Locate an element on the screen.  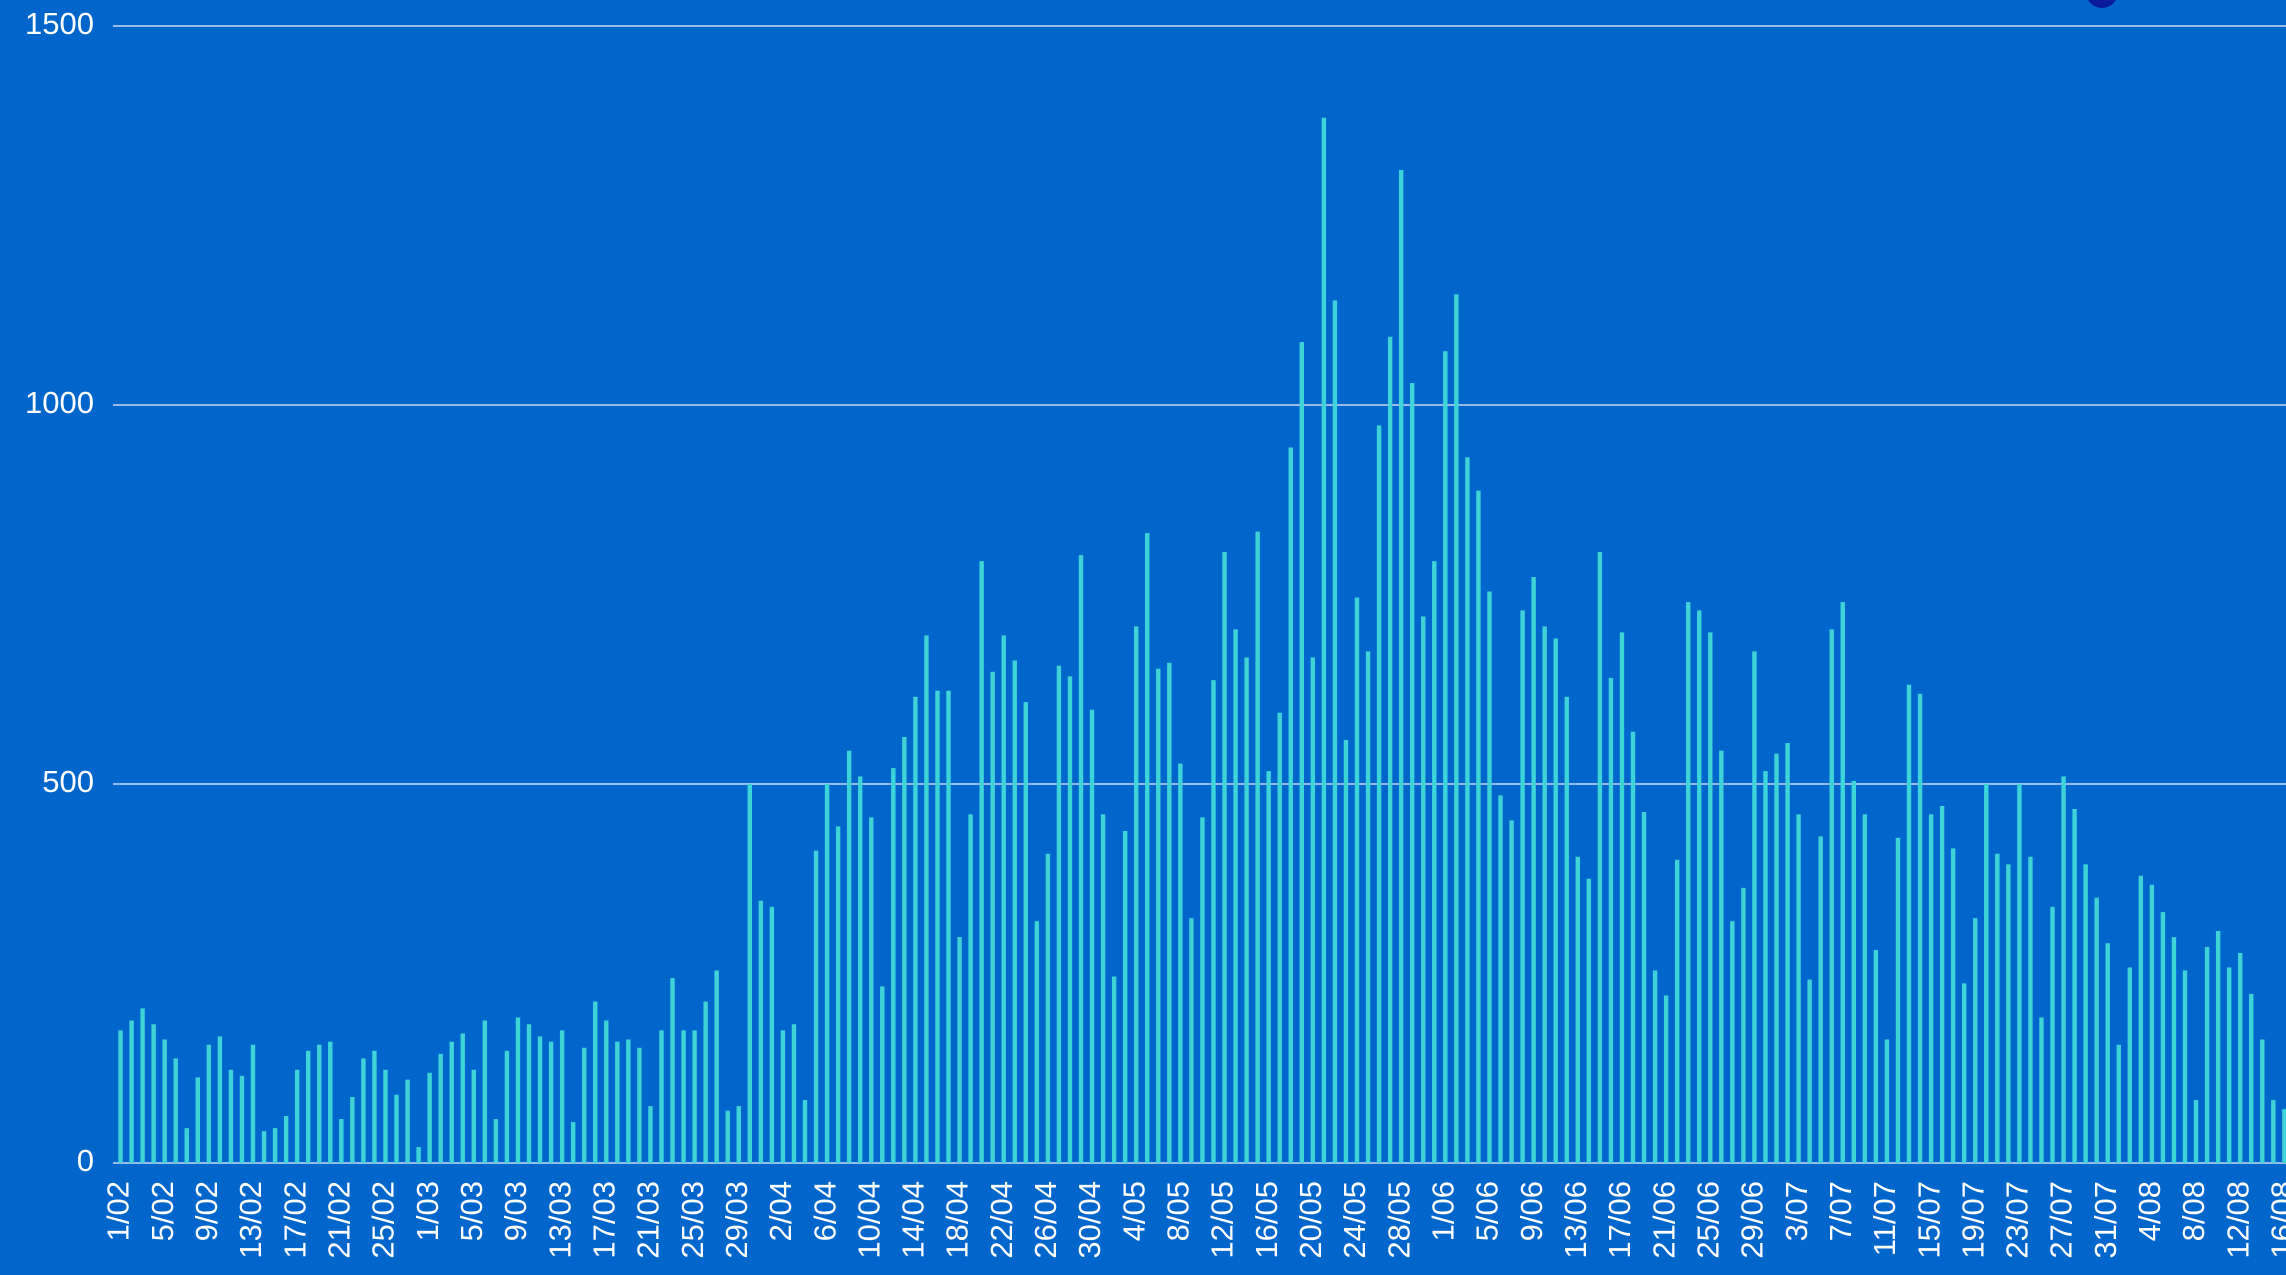
y-tick-label: 0 is located at coordinates (85, 1160).